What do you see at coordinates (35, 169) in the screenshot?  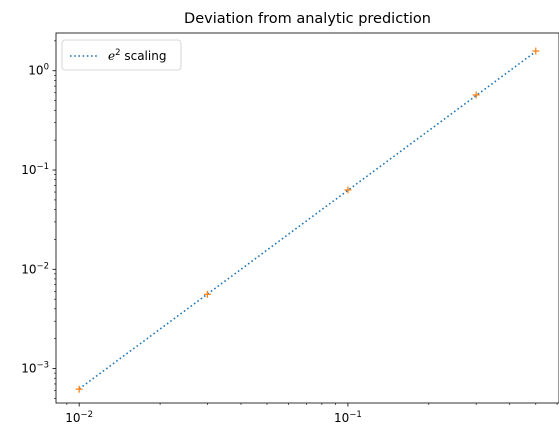 I see `y-tick-label: 10⁻¹` at bounding box center [35, 169].